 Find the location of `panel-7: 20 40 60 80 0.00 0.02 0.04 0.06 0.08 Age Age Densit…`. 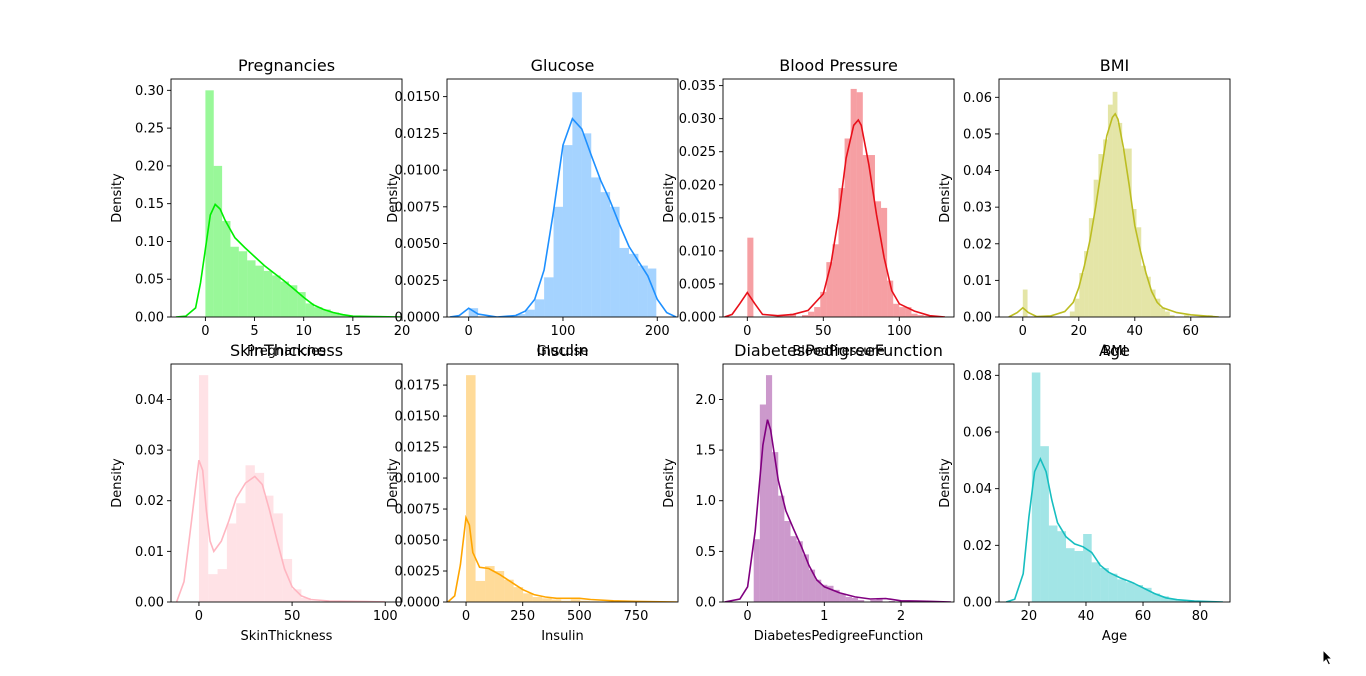

panel-7: 20 40 60 80 0.00 0.02 0.04 0.06 0.08 Age Age Densit… is located at coordinates (1084, 492).